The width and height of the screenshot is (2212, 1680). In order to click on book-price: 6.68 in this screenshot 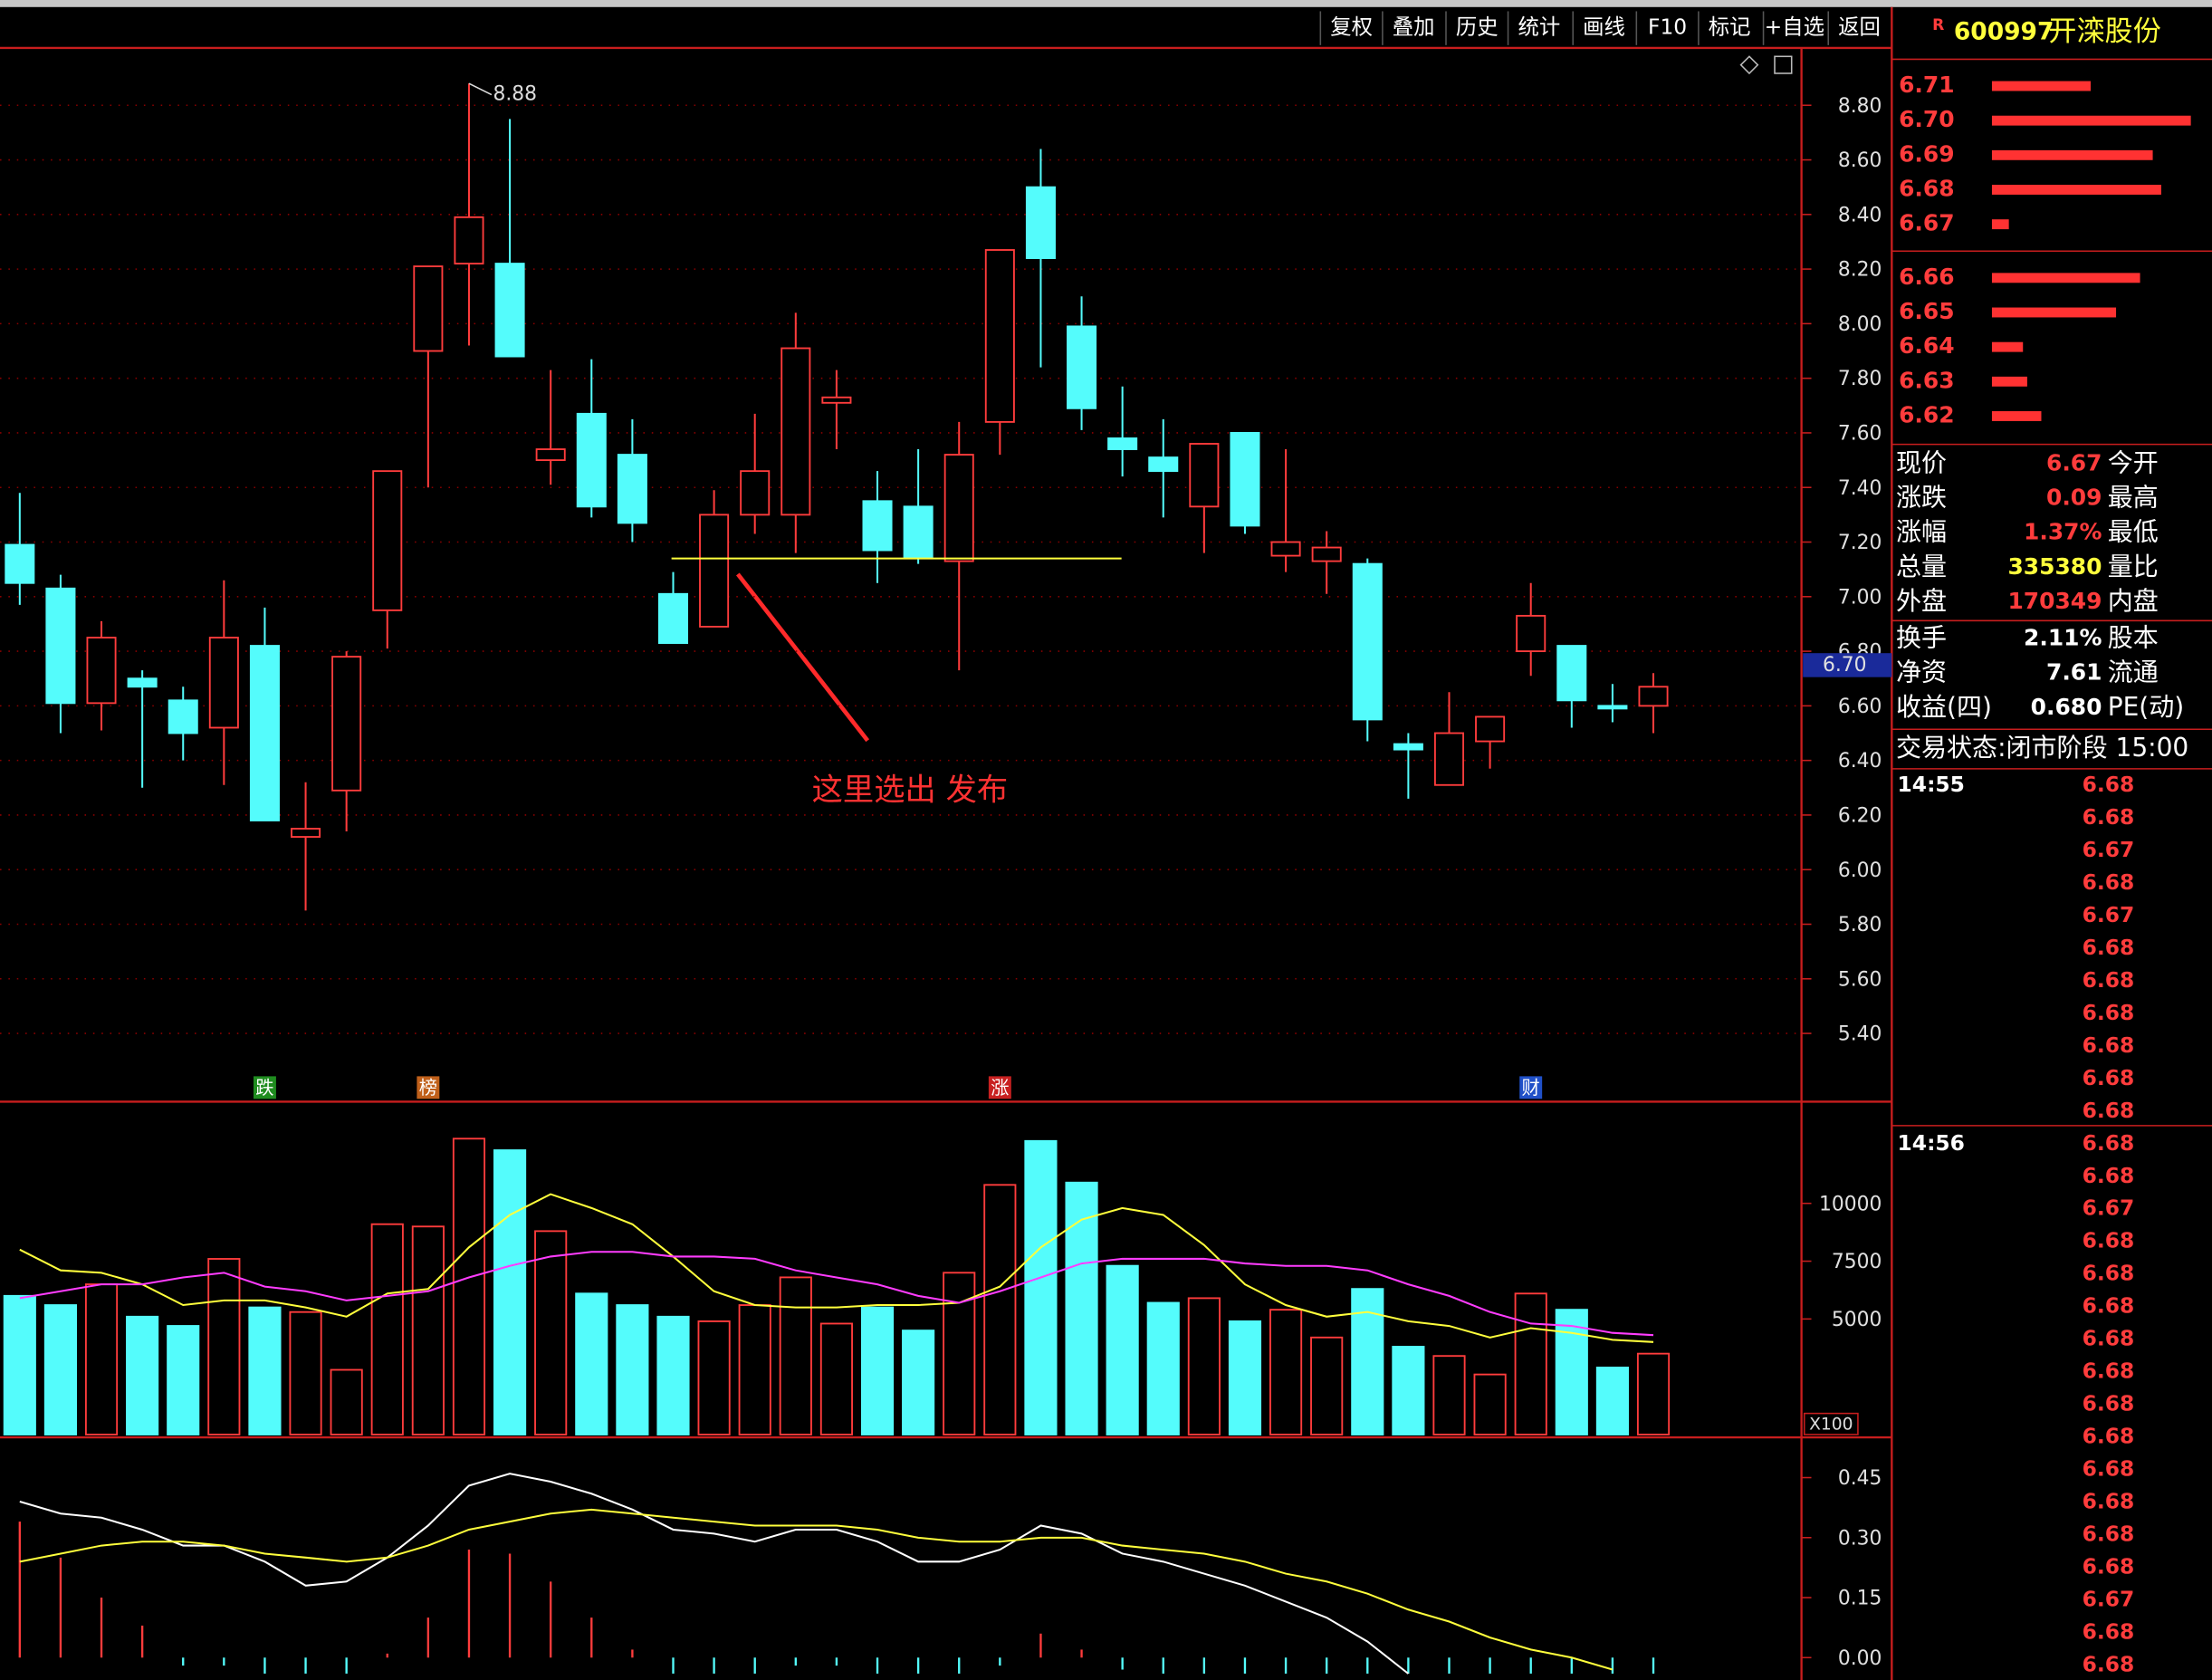, I will do `click(1926, 188)`.